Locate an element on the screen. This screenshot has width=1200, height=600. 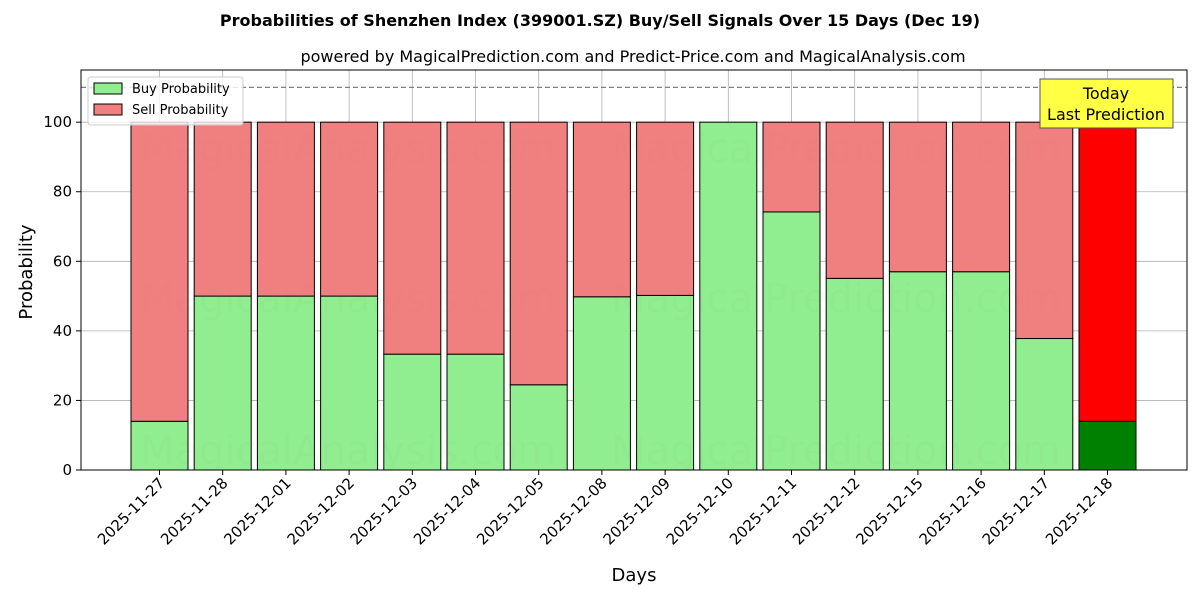
y-tick-label: 0 is located at coordinates (67, 470).